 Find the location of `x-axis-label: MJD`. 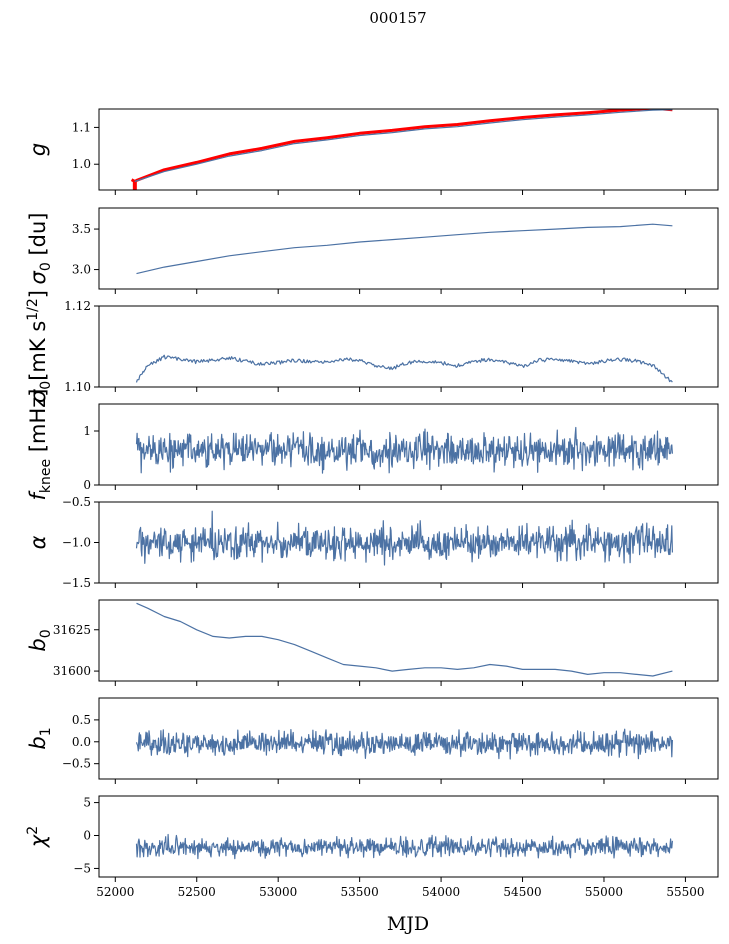

x-axis-label: MJD is located at coordinates (408, 924).